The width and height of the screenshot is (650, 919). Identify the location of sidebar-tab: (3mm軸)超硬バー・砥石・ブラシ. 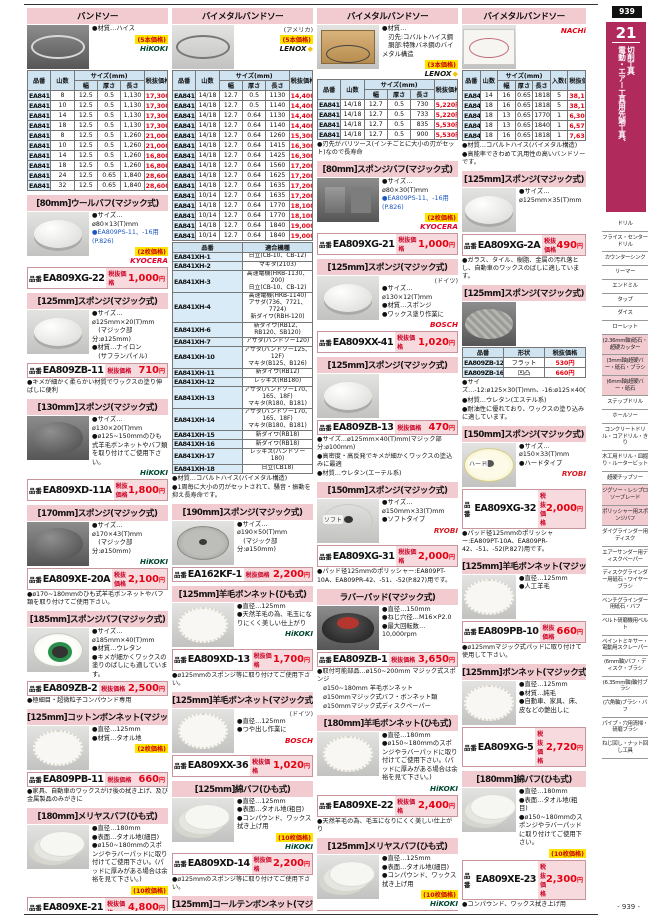
(625, 365).